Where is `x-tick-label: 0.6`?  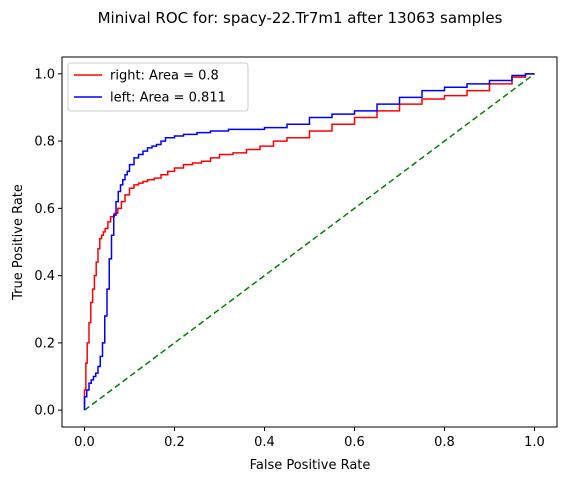 x-tick-label: 0.6 is located at coordinates (354, 442).